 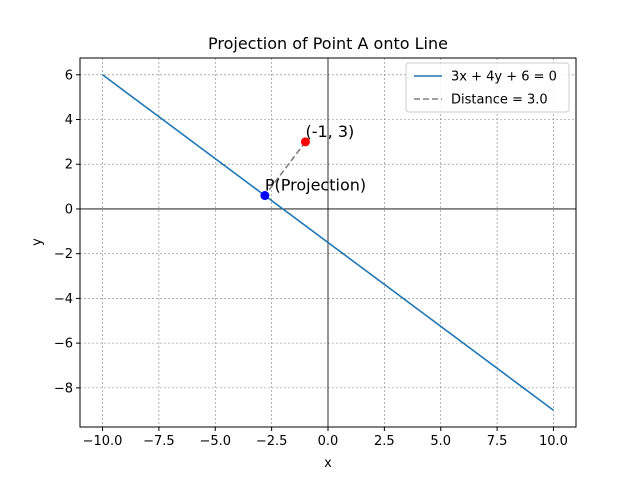 What do you see at coordinates (159, 441) in the screenshot?
I see `x-tick-label: −7.5` at bounding box center [159, 441].